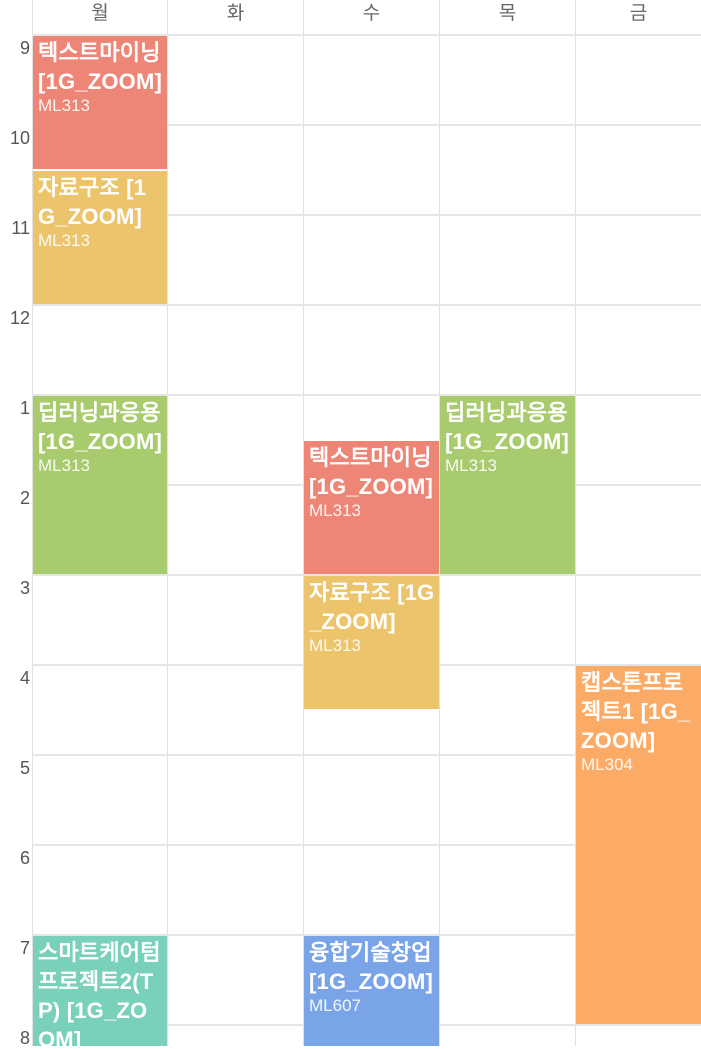 The height and width of the screenshot is (1049, 701). What do you see at coordinates (24, 498) in the screenshot?
I see `hour-label: 2` at bounding box center [24, 498].